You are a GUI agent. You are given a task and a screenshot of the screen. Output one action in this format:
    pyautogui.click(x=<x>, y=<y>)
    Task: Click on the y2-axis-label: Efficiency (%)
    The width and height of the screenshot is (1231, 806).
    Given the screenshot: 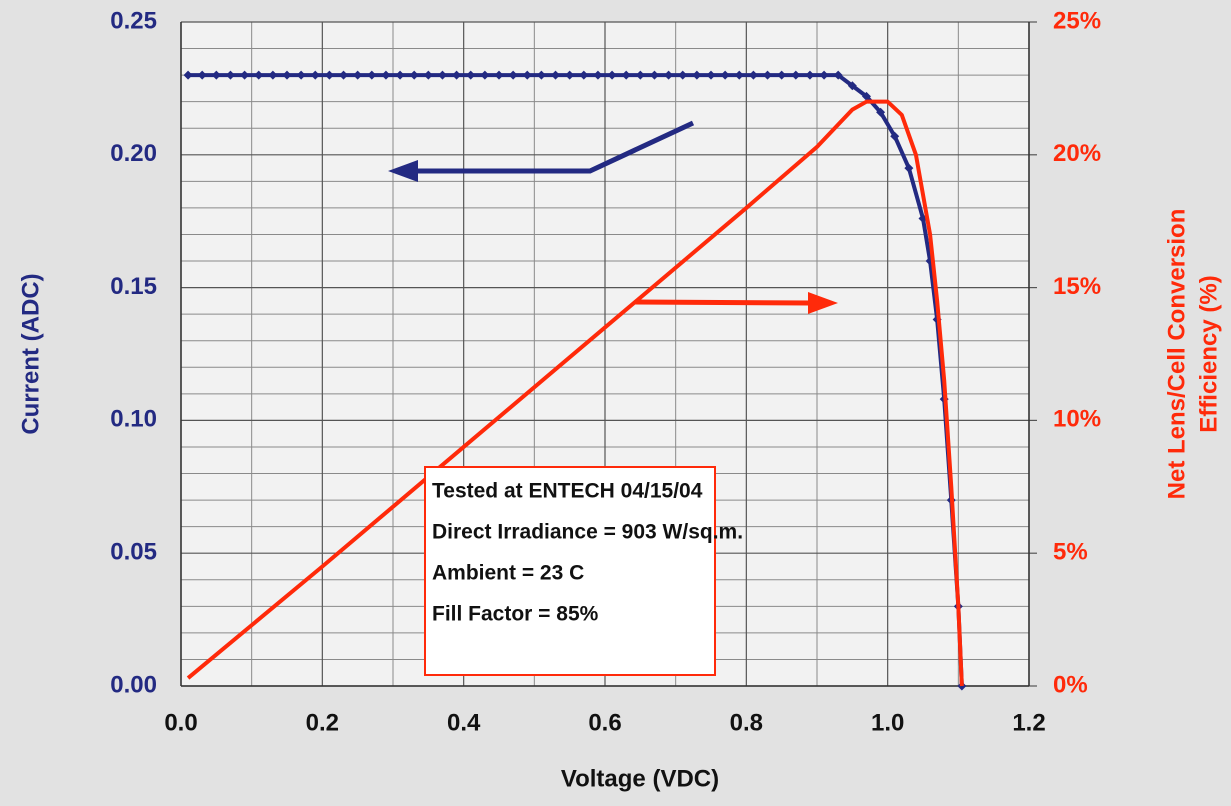 What is the action you would take?
    pyautogui.click(x=1208, y=353)
    